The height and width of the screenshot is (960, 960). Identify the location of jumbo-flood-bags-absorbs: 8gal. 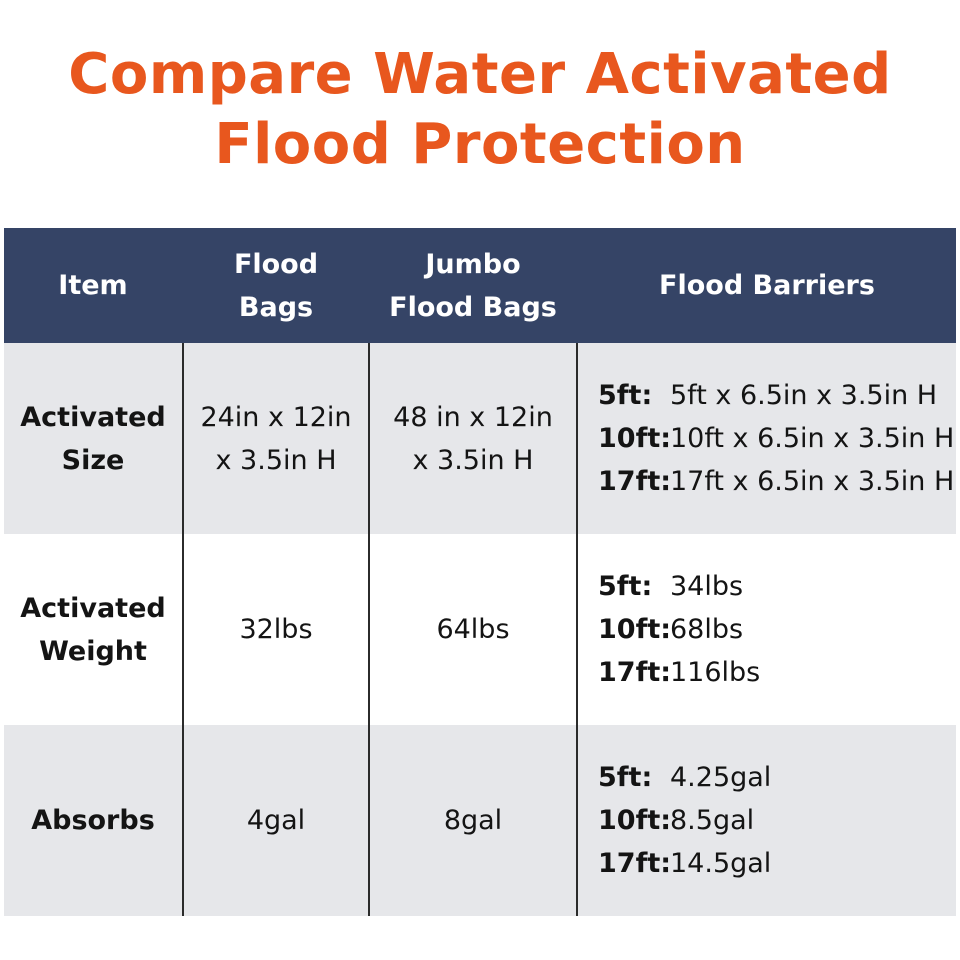
(473, 820).